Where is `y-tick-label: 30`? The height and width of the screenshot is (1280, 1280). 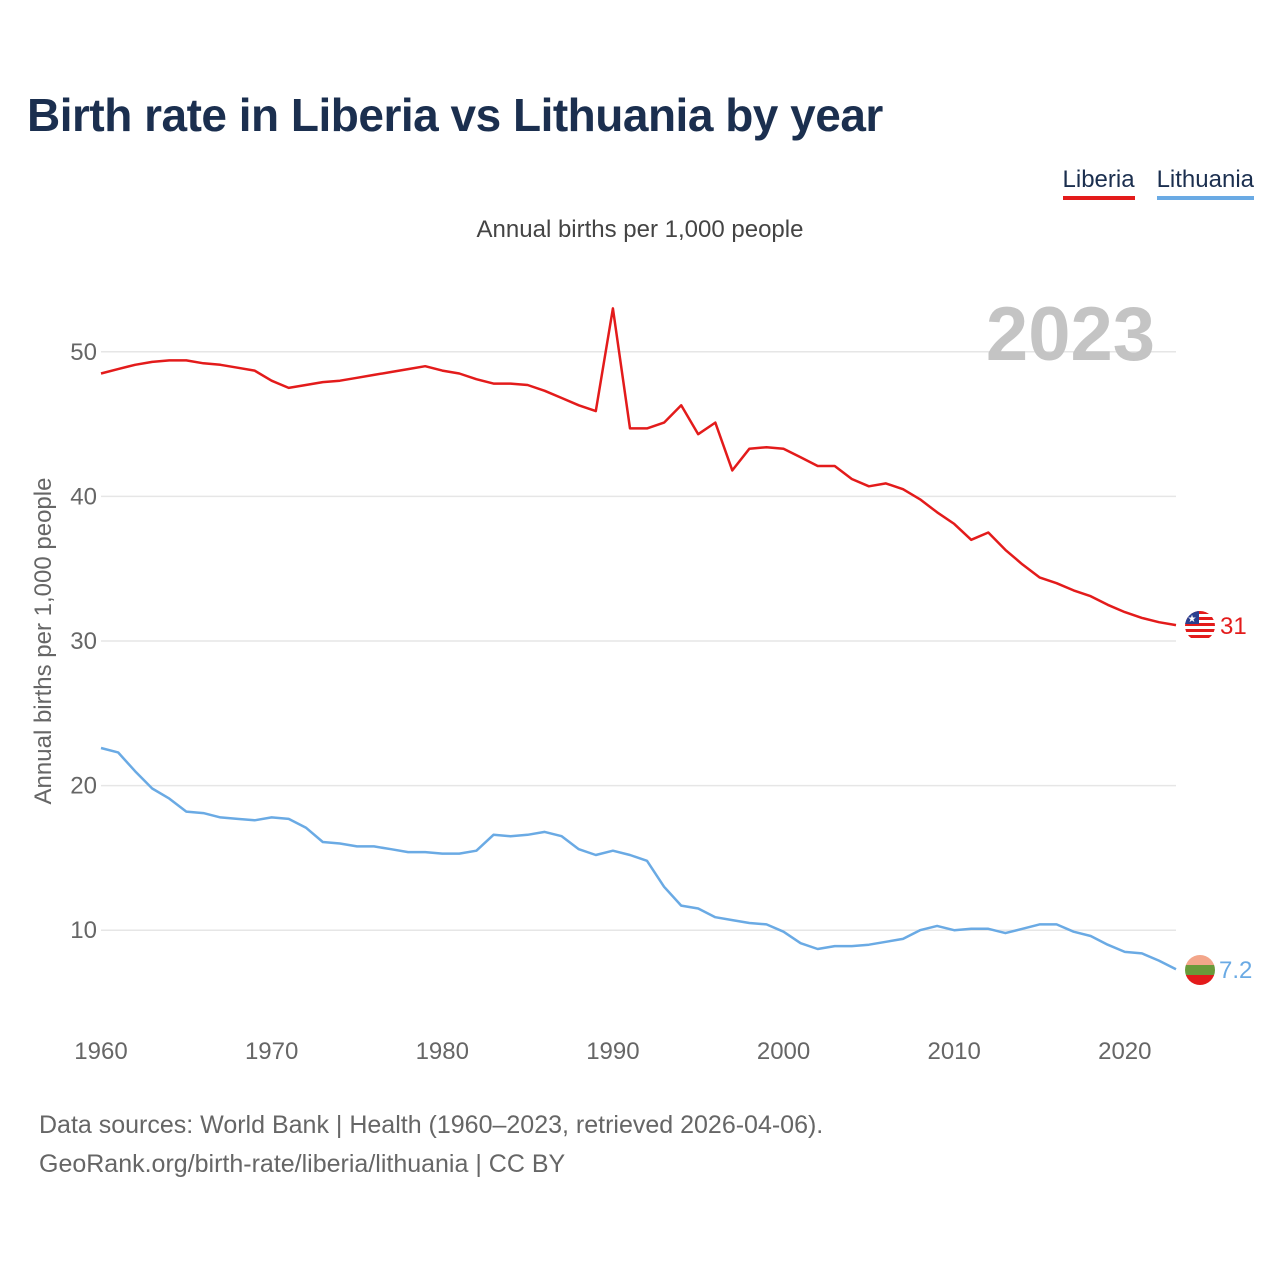
y-tick-label: 30 is located at coordinates (83, 641).